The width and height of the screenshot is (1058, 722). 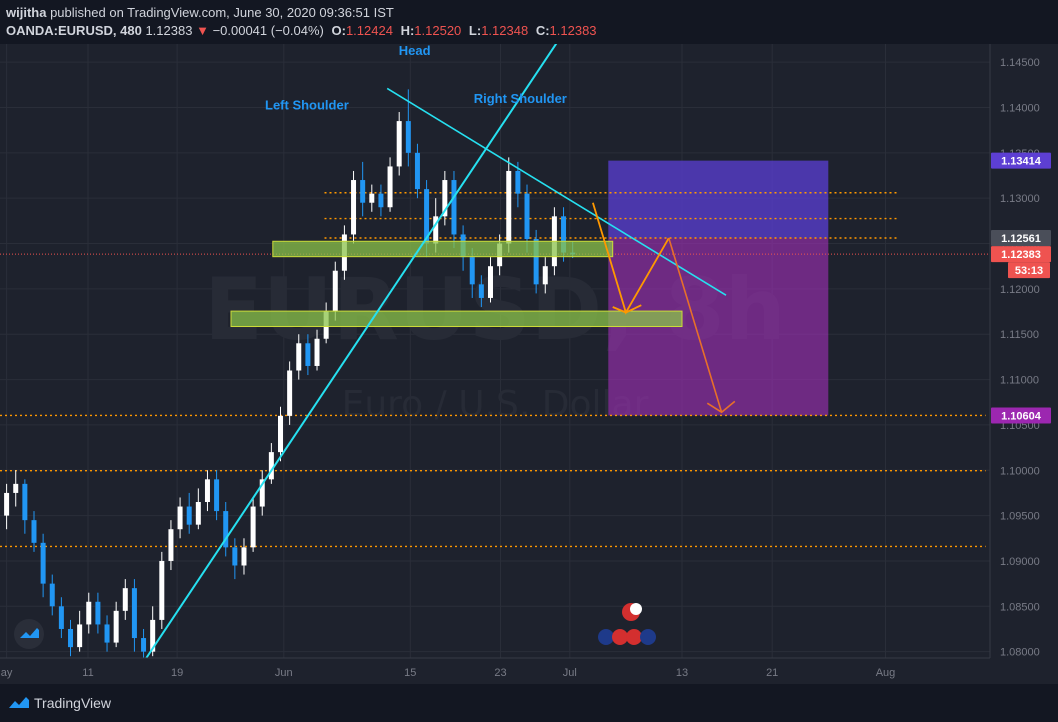 I want to click on last-price: 1.12383, so click(x=169, y=30).